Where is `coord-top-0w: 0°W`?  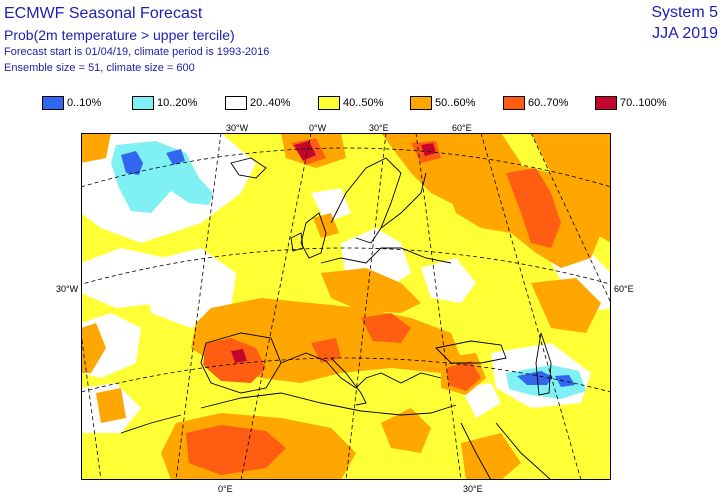 coord-top-0w: 0°W is located at coordinates (318, 128).